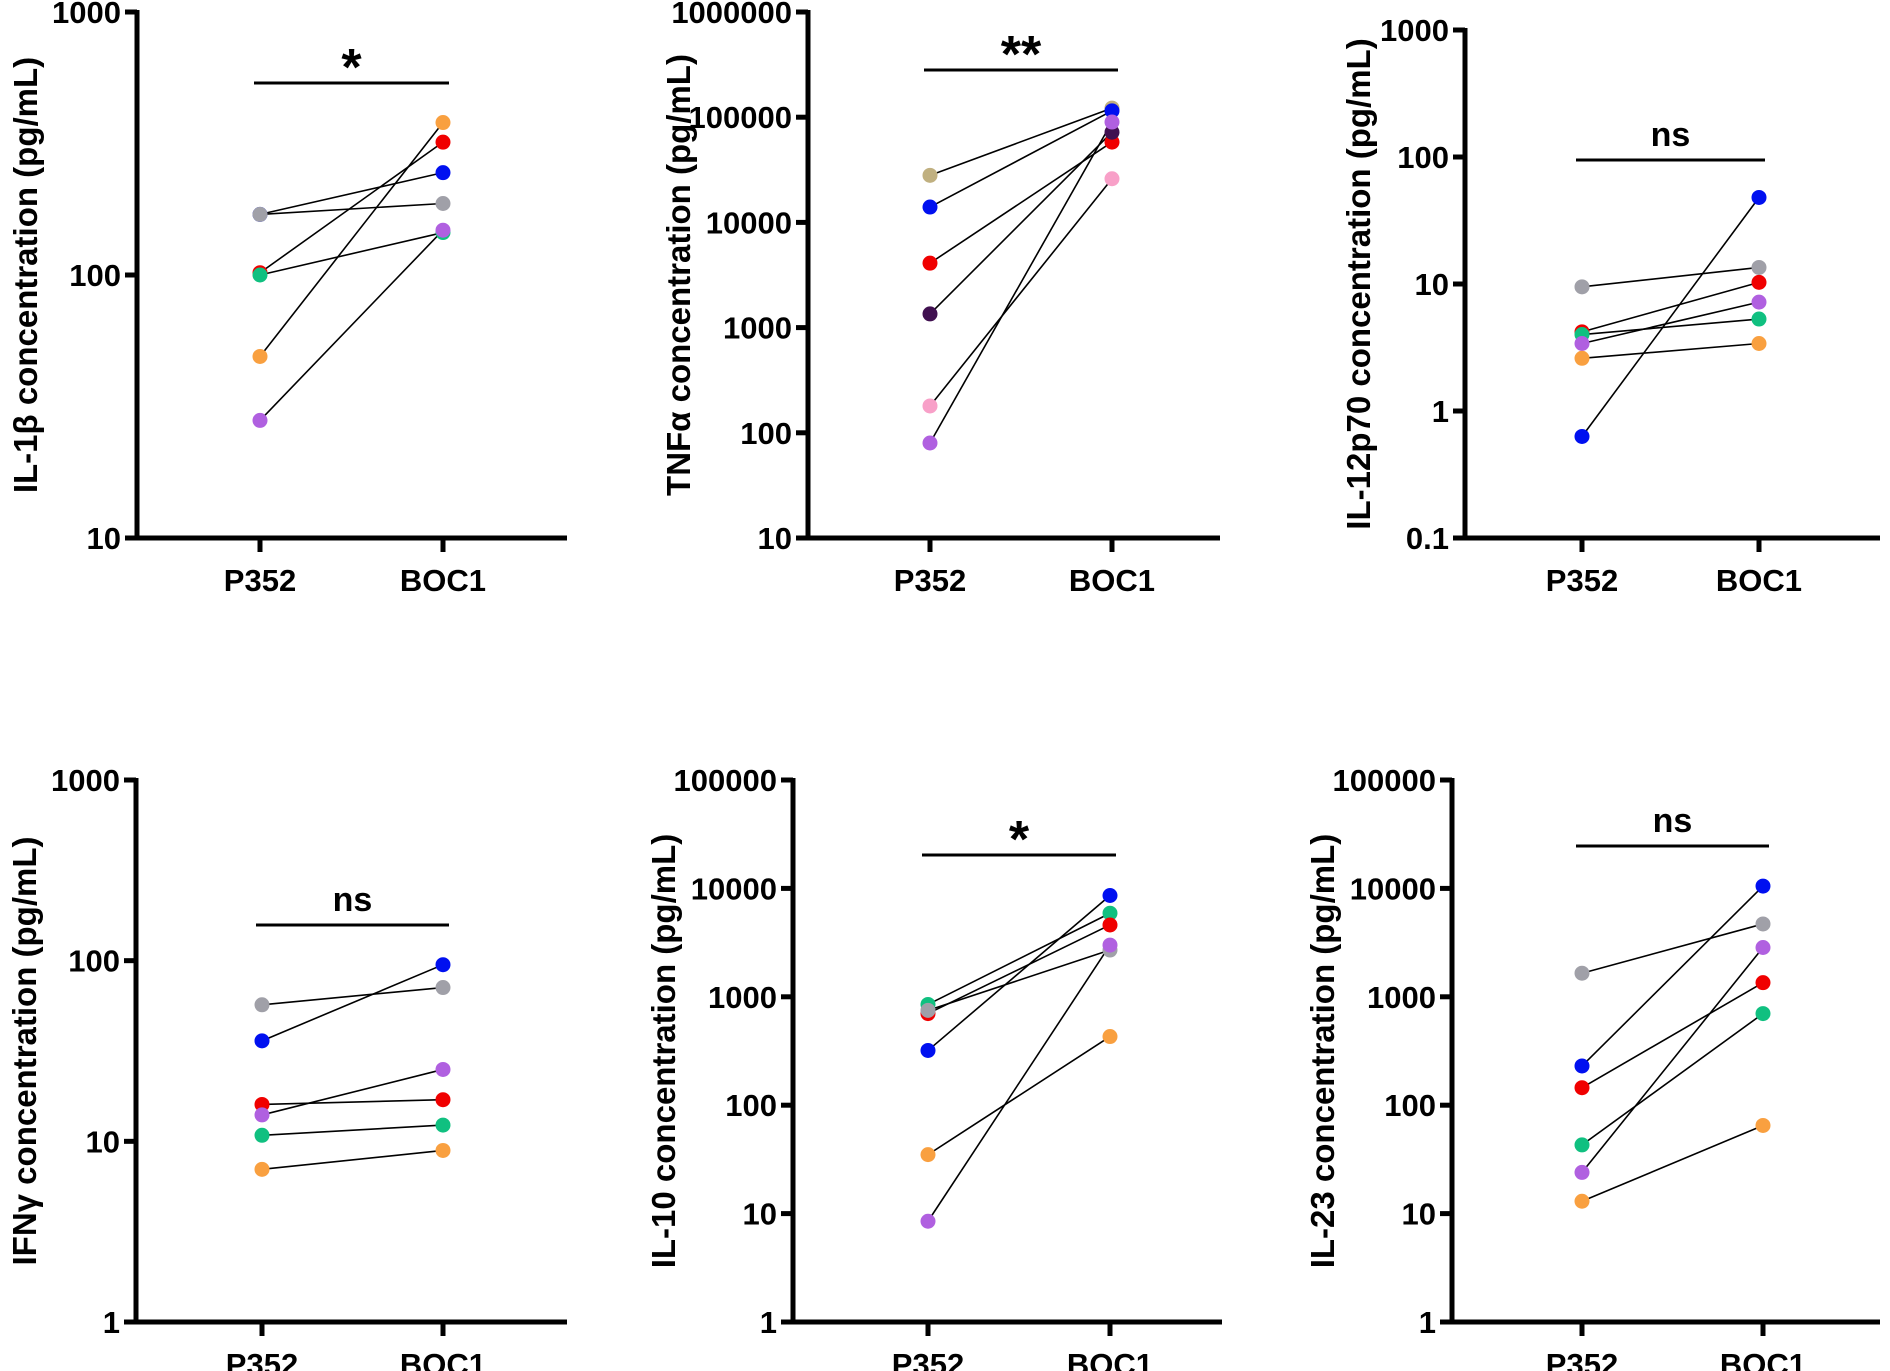 This screenshot has height=1371, width=1890. Describe the element at coordinates (731, 15) in the screenshot. I see `y-tick-label: 1000000` at that location.